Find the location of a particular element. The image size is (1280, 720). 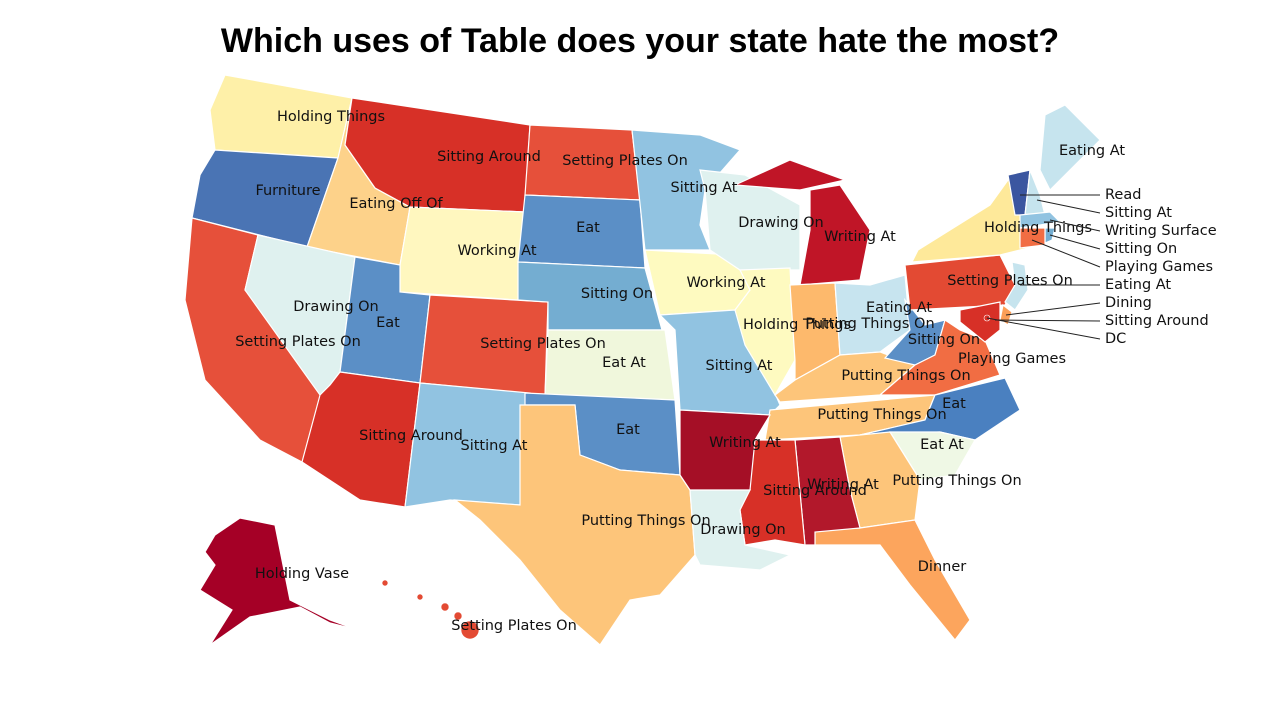

callout-label: DC is located at coordinates (1115, 339).